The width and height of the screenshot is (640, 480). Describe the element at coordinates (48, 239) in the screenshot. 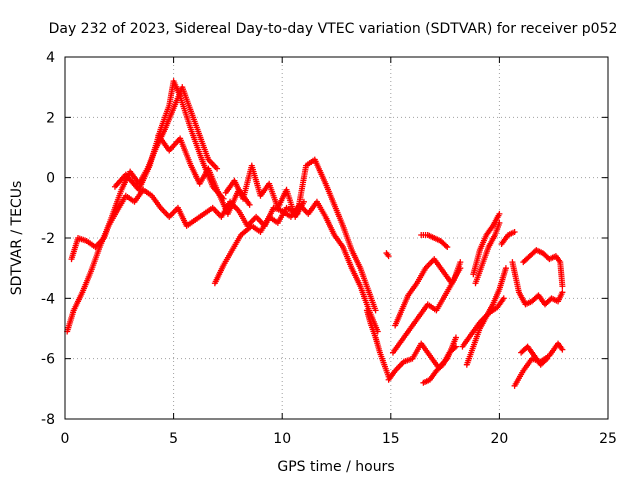

I see `y-tick-label: -2` at that location.